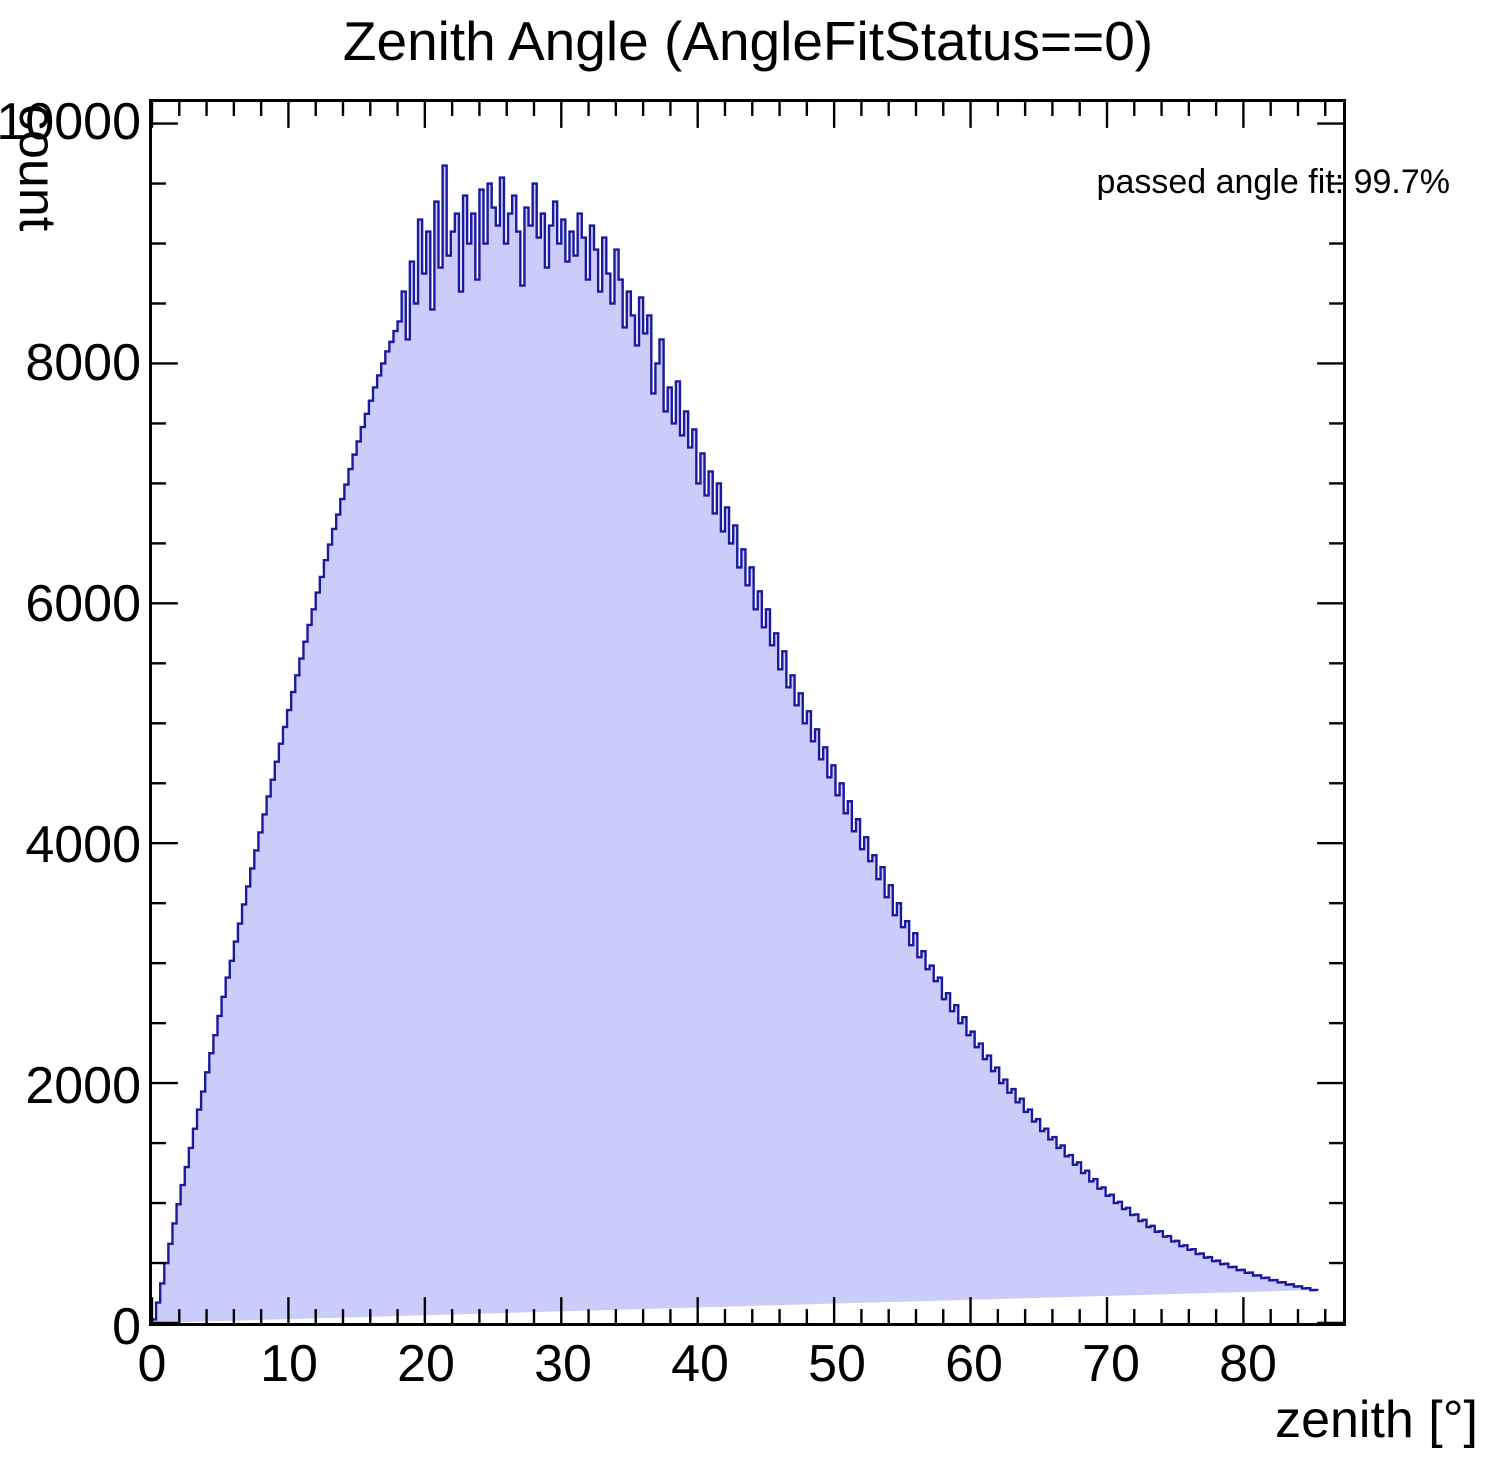 The width and height of the screenshot is (1496, 1472). What do you see at coordinates (1273, 182) in the screenshot?
I see `stat-annotation: passed angle fit: 99.7%` at bounding box center [1273, 182].